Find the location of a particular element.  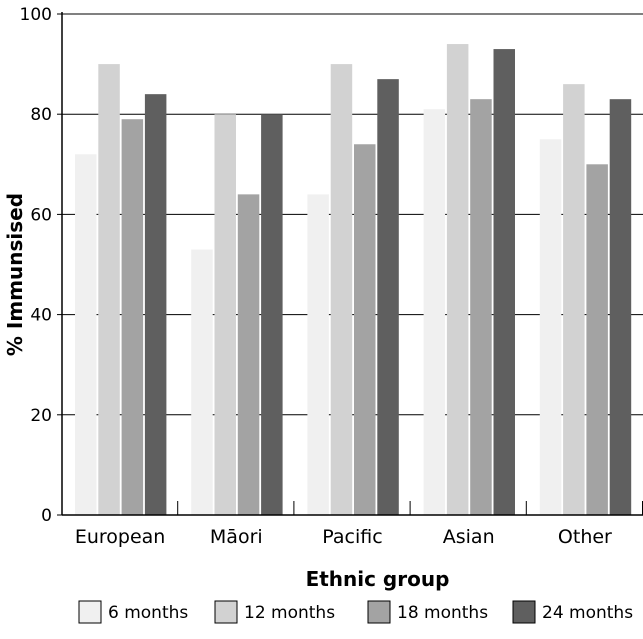

bar-asian-12-months is located at coordinates (457, 280).